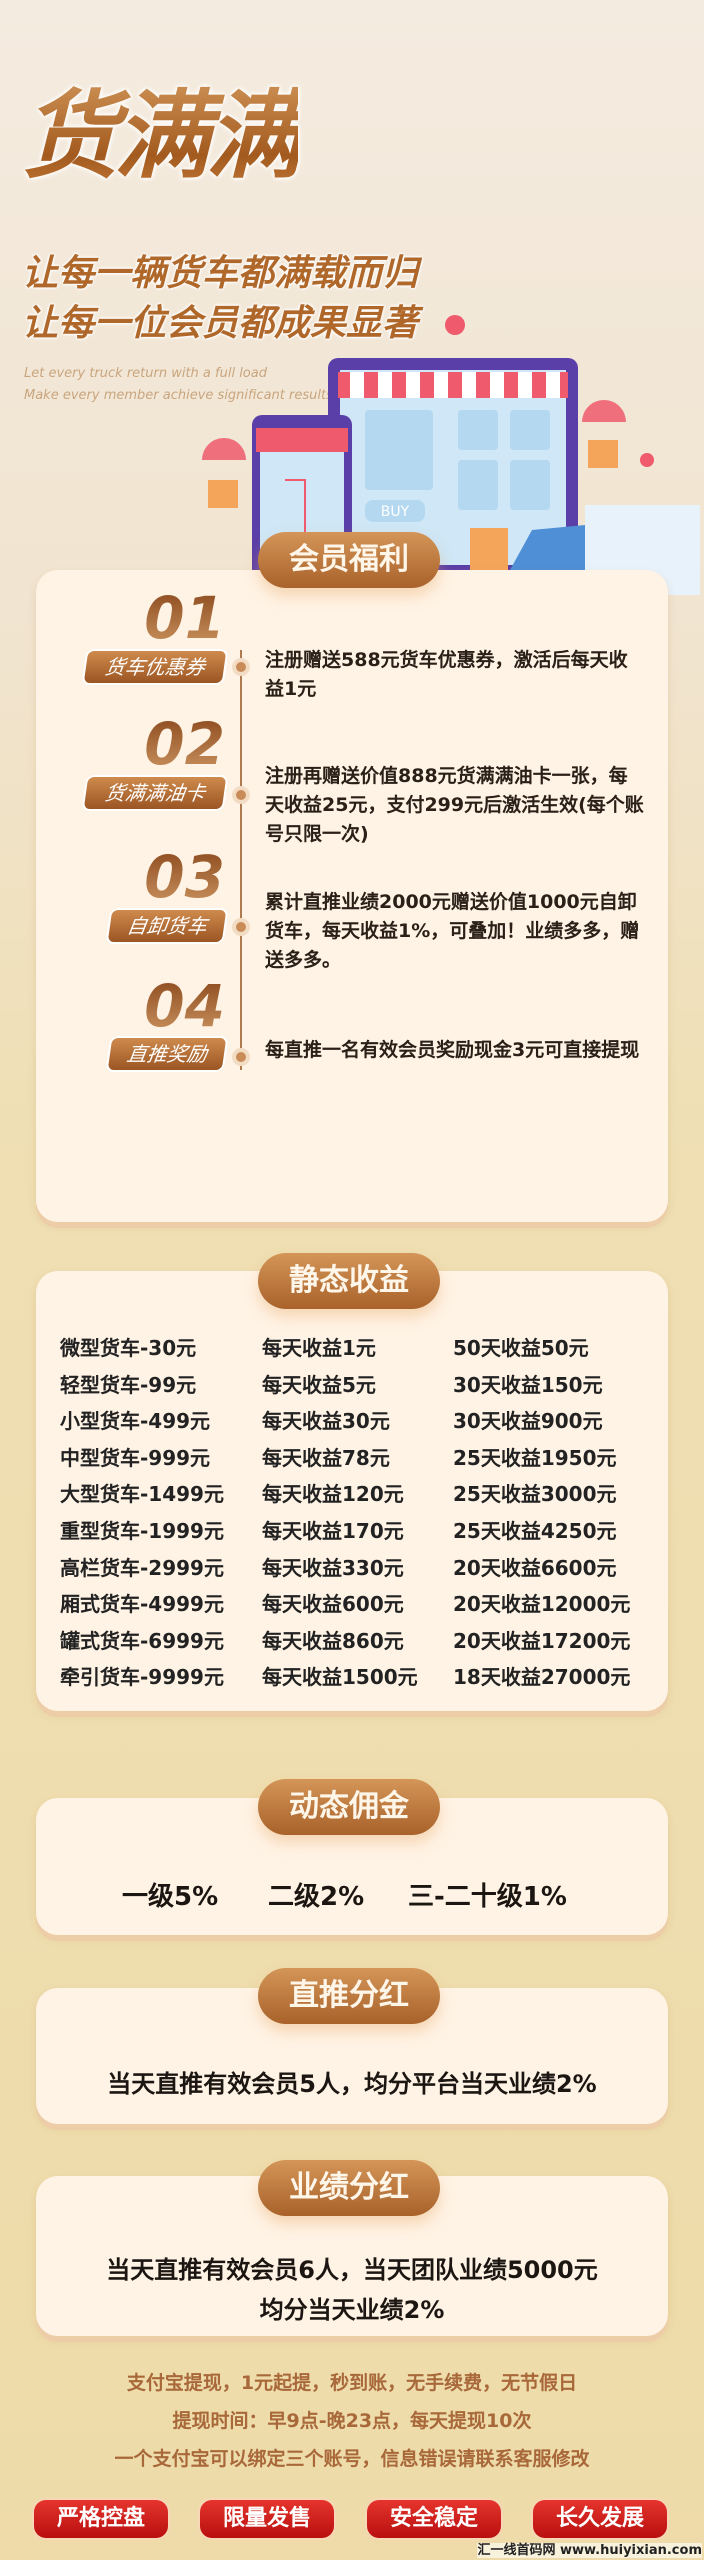 The image size is (704, 2560). Describe the element at coordinates (319, 1348) in the screenshot. I see `daily-income: 每天收益1元` at that location.